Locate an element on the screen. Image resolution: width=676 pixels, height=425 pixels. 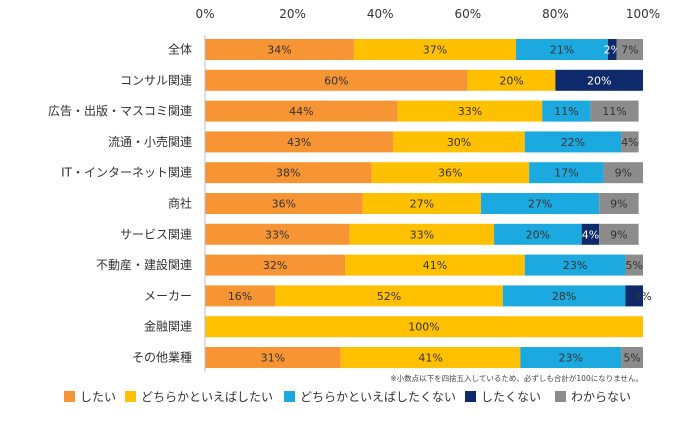
category-label: メーカー is located at coordinates (168, 296).